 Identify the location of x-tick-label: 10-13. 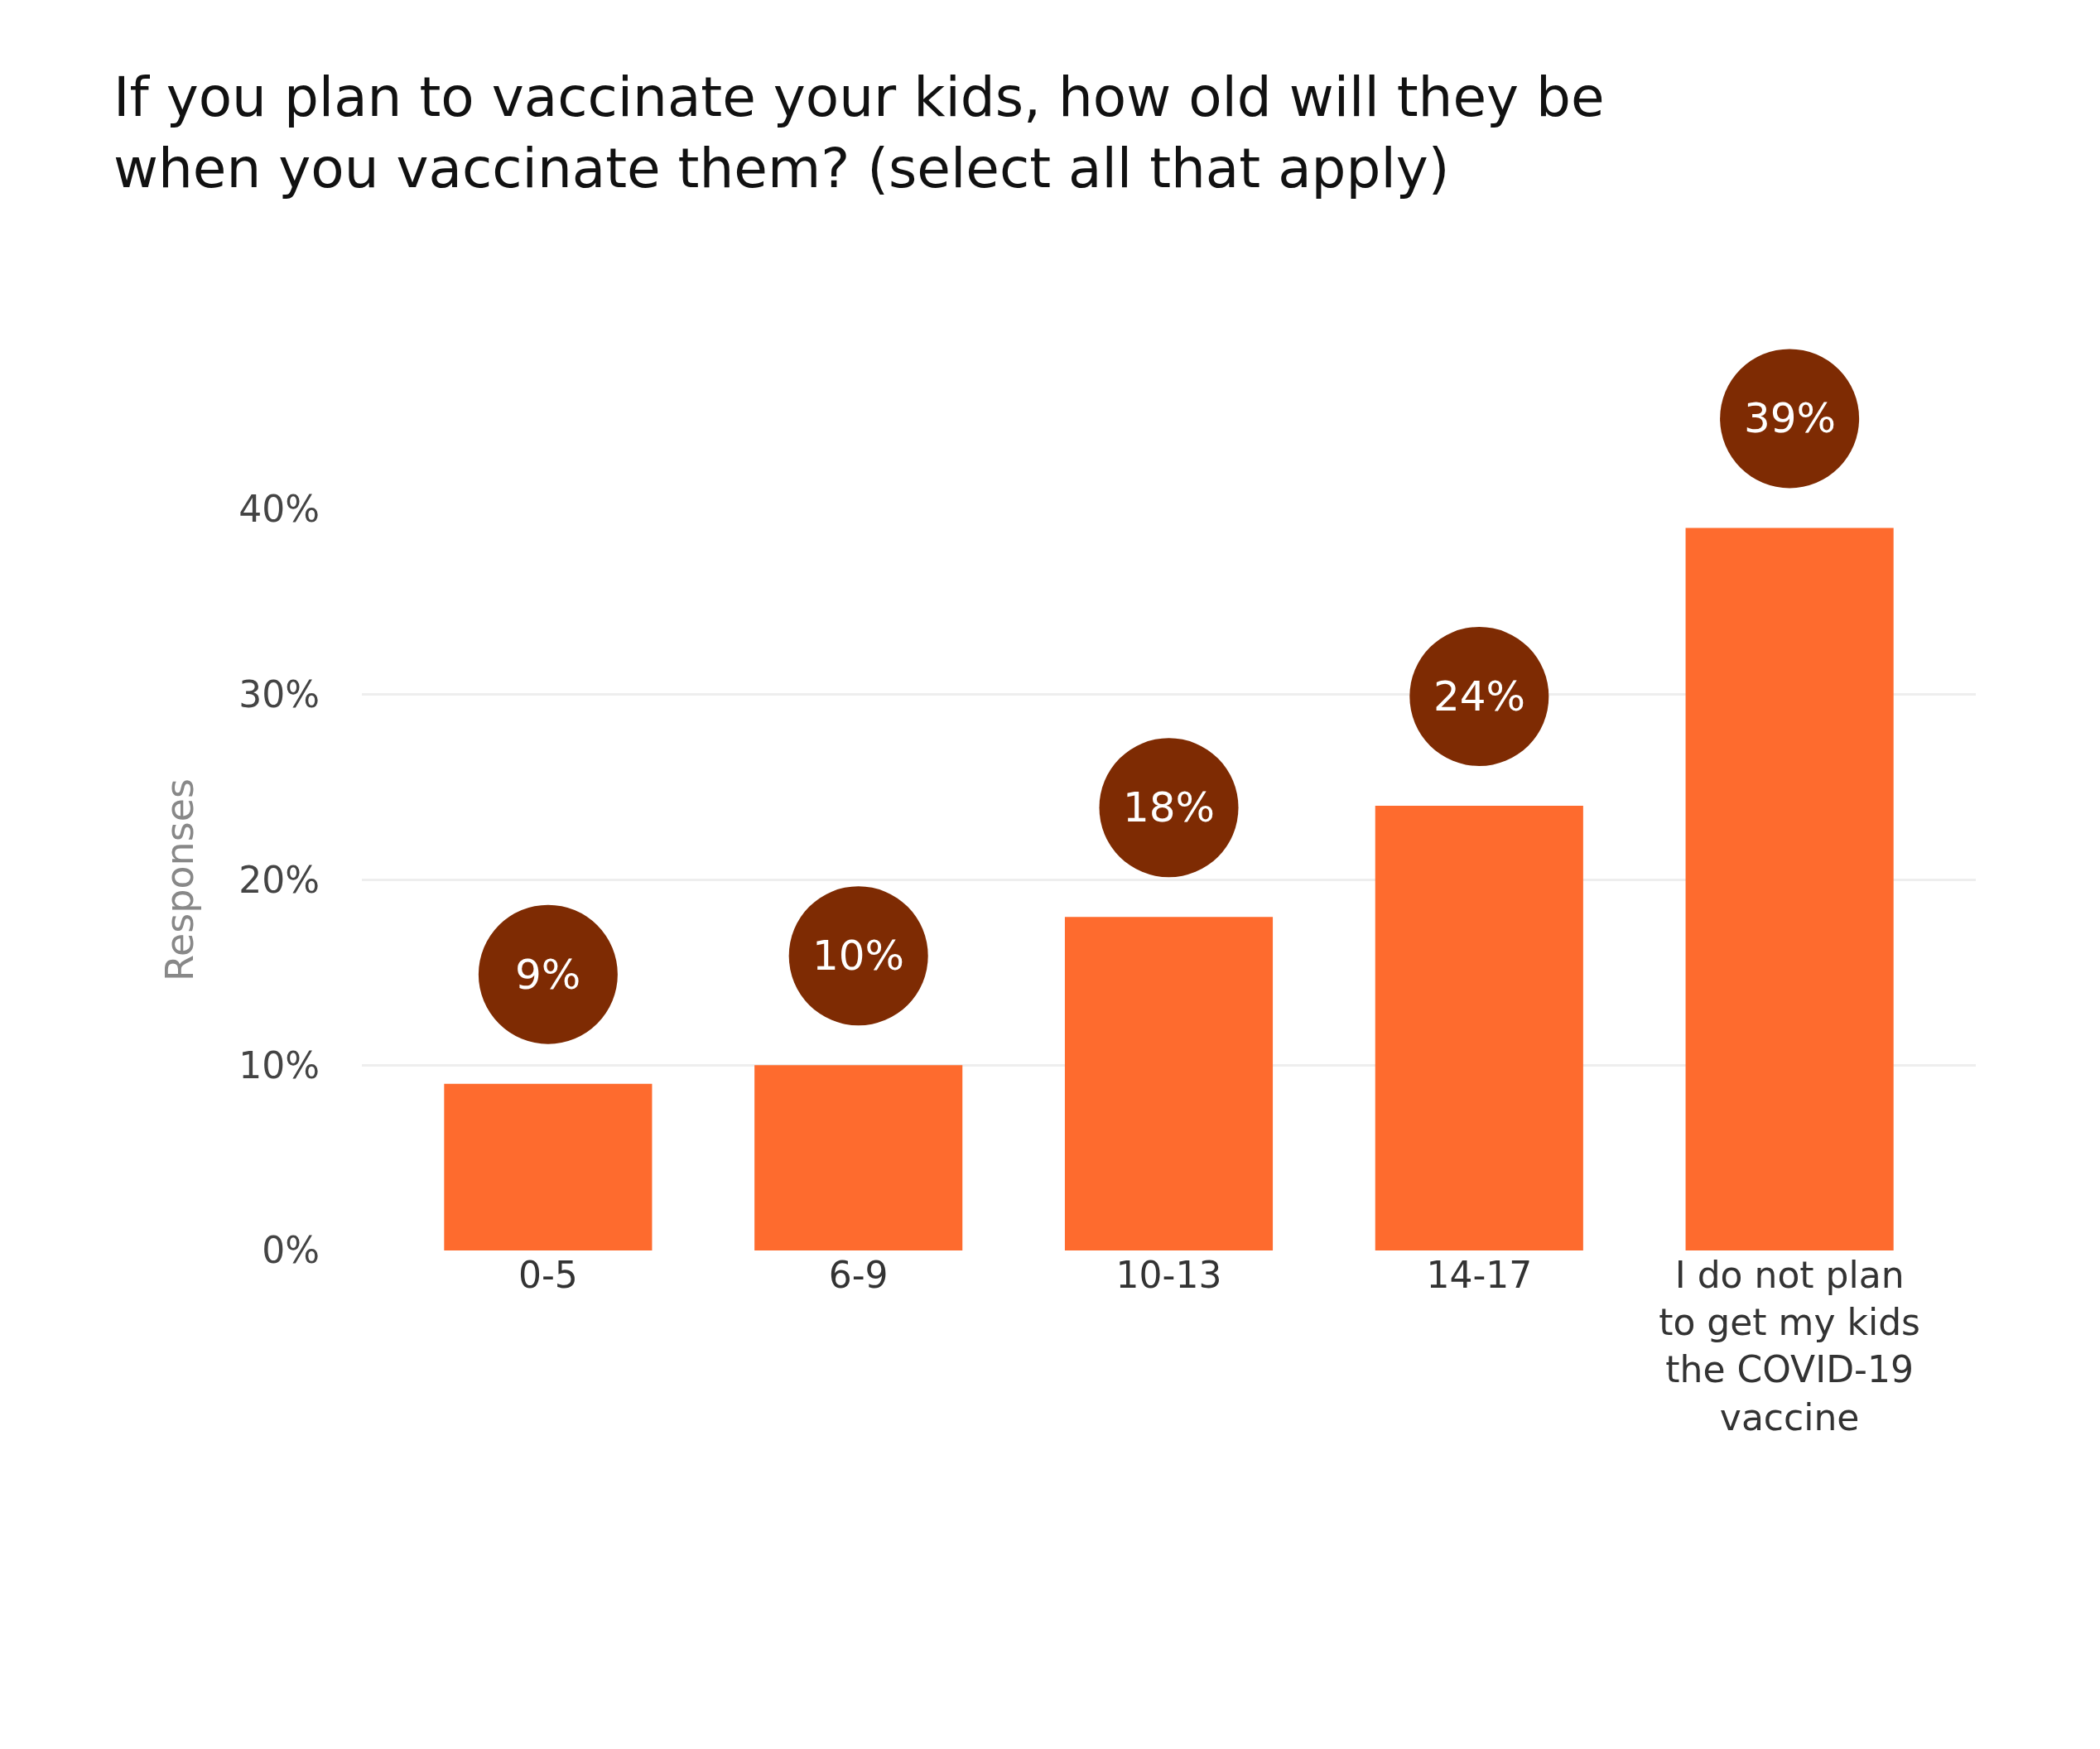
(1168, 1275).